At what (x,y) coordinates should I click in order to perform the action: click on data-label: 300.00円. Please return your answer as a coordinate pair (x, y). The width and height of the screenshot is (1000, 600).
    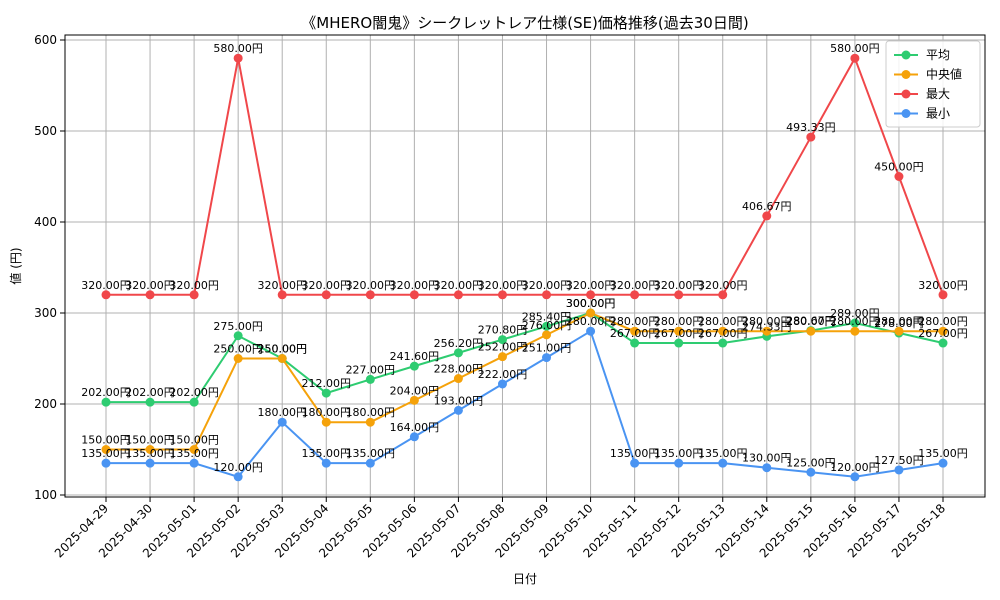
    Looking at the image, I should click on (591, 303).